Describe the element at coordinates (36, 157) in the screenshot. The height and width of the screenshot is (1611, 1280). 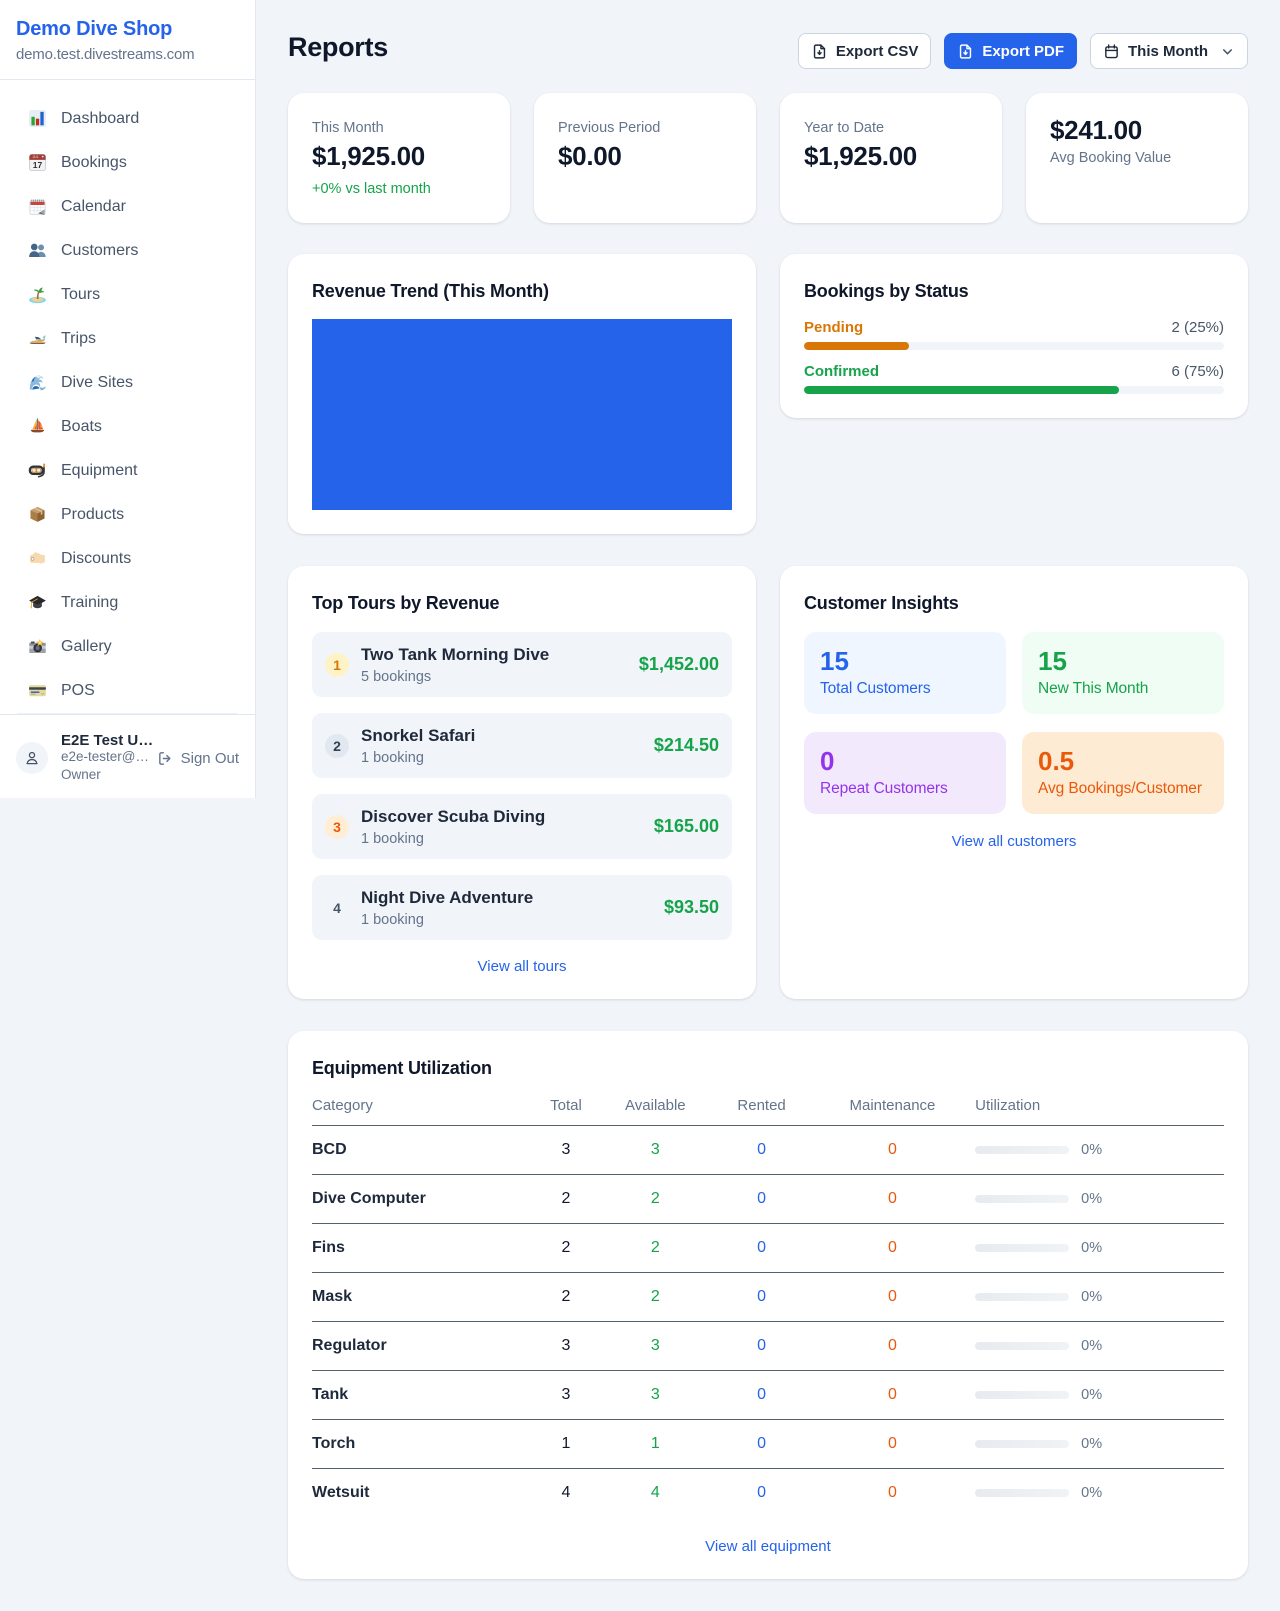
I see `svg-text: JUL` at that location.